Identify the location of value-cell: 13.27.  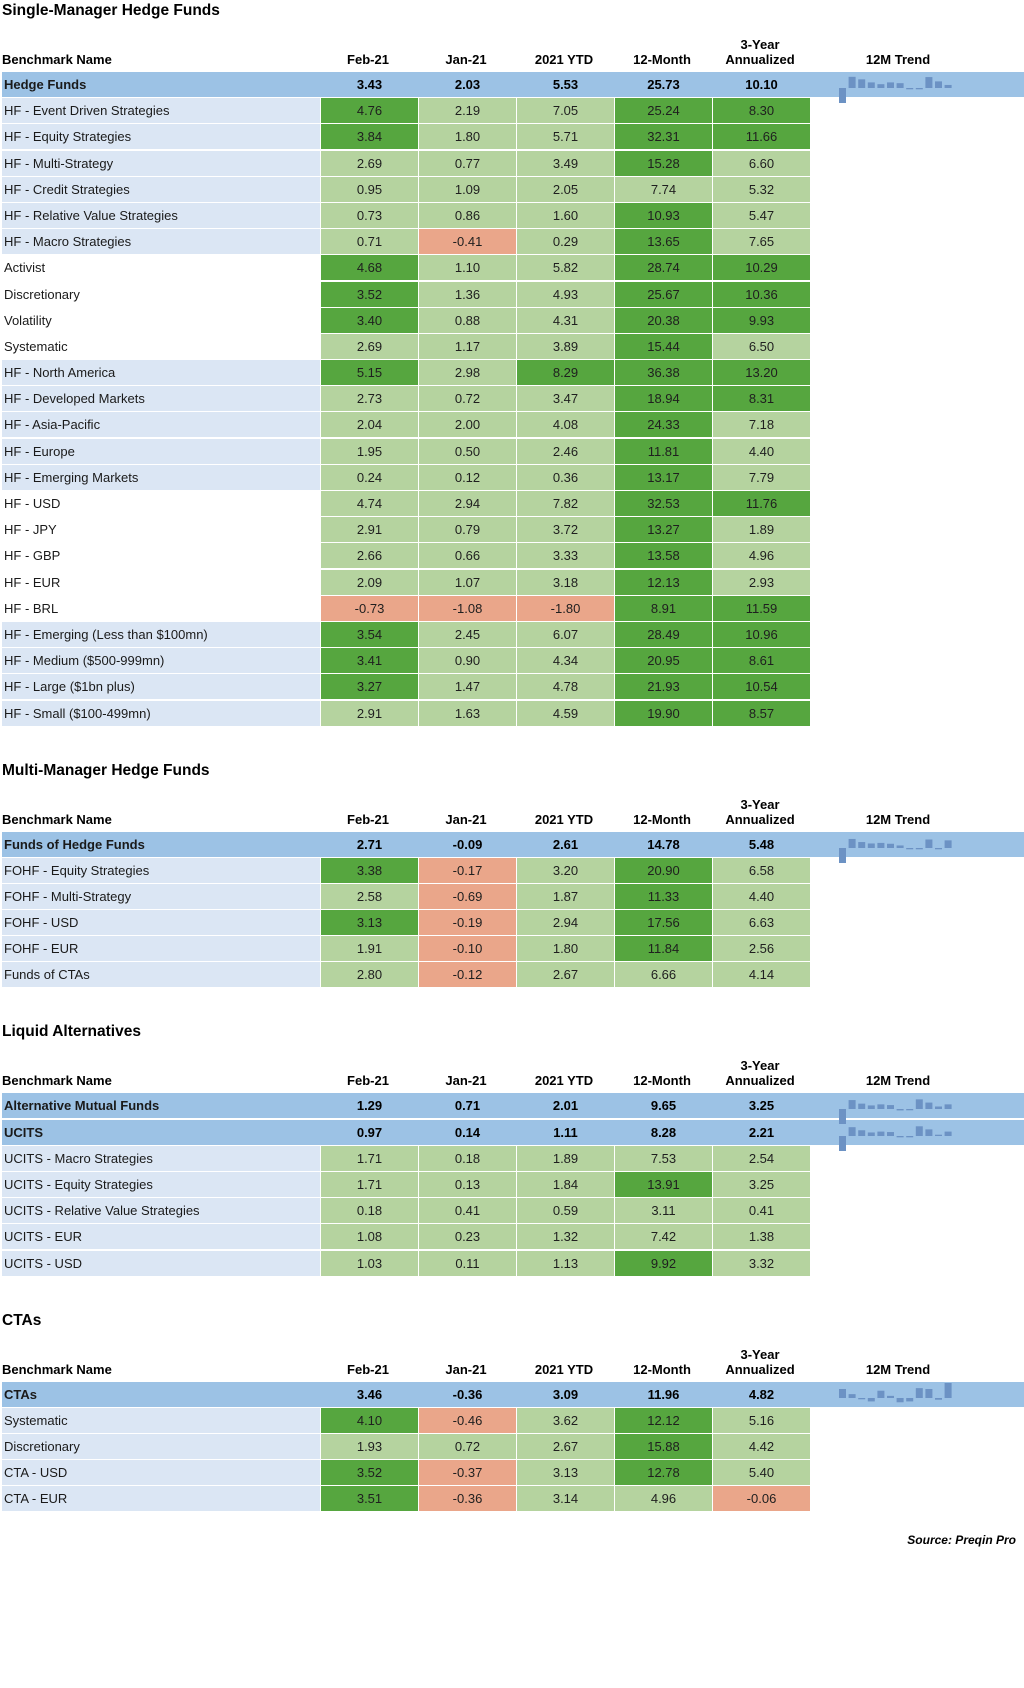
(663, 530).